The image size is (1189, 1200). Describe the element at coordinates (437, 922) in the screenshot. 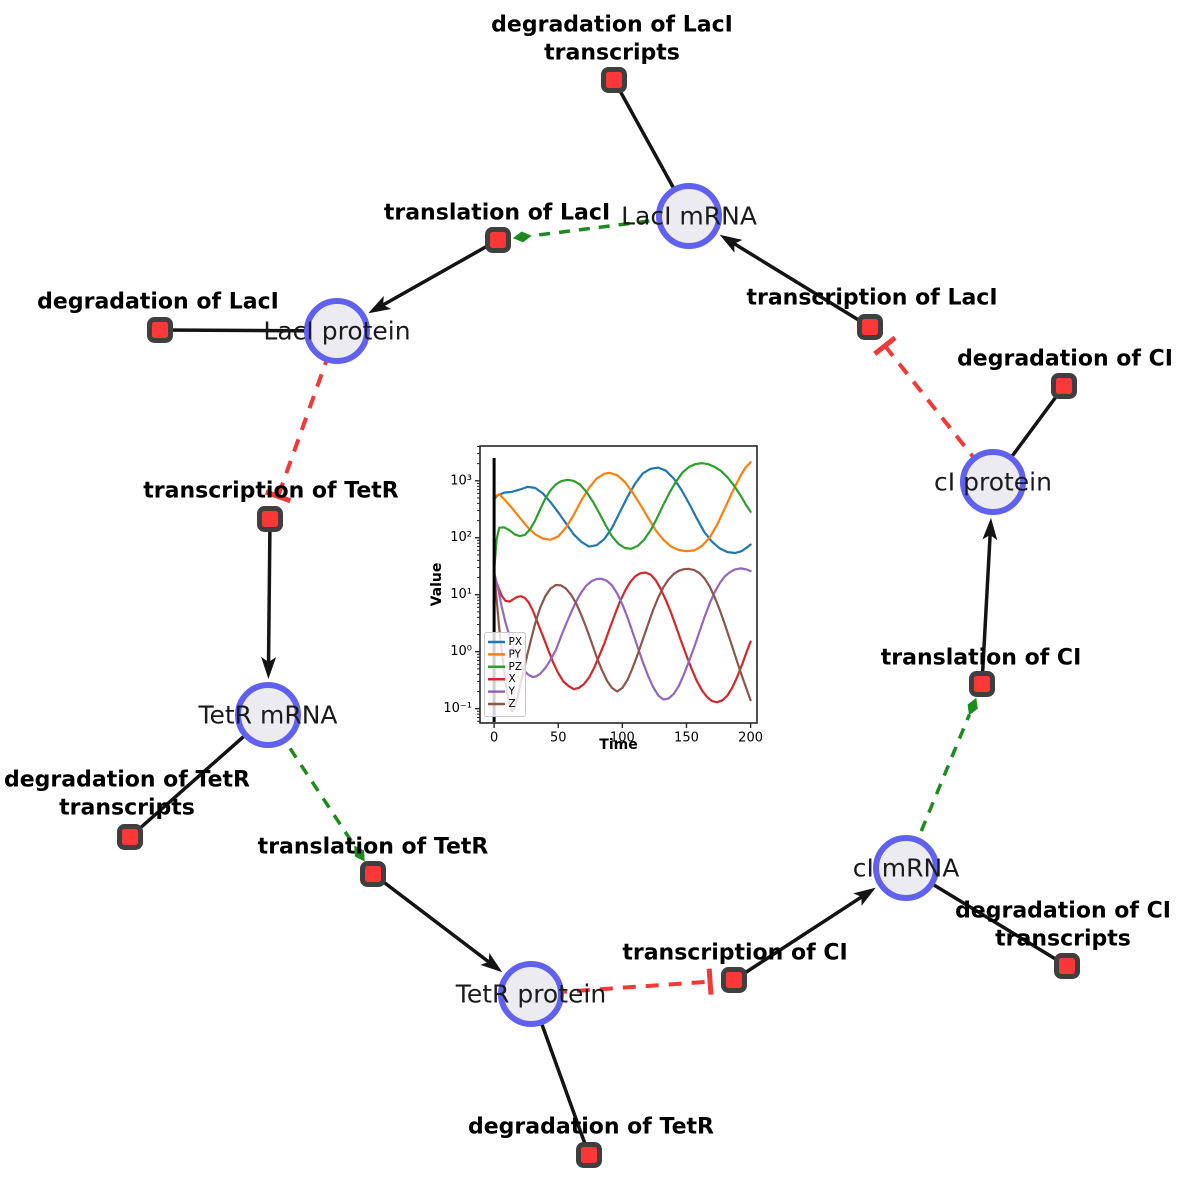

I see `edge-translation-tetr-produces-protein` at that location.